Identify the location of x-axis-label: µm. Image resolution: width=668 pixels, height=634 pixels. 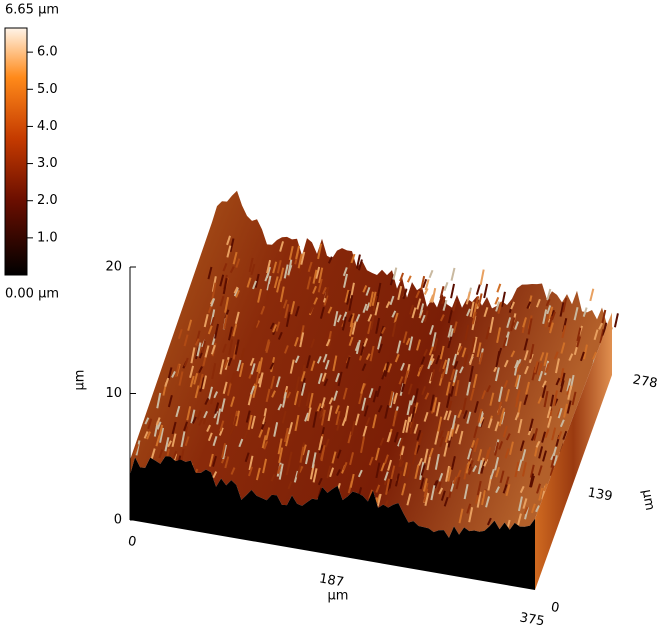
(338, 596).